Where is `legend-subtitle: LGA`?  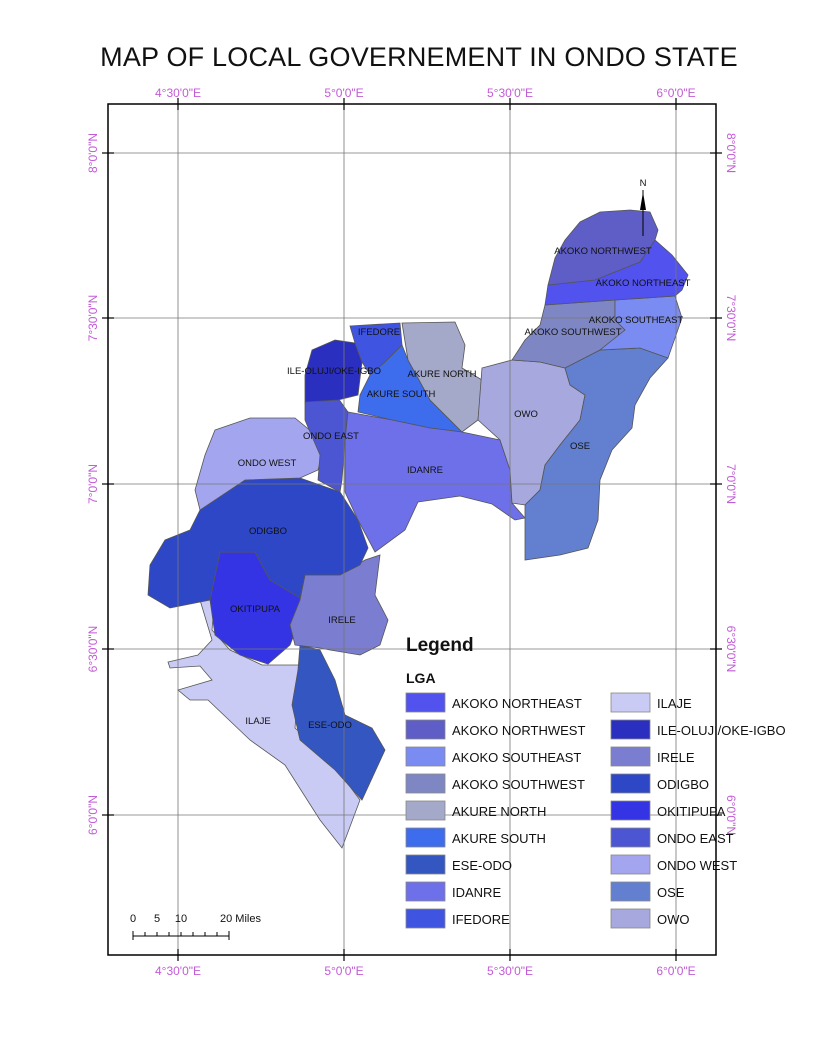 legend-subtitle: LGA is located at coordinates (421, 678).